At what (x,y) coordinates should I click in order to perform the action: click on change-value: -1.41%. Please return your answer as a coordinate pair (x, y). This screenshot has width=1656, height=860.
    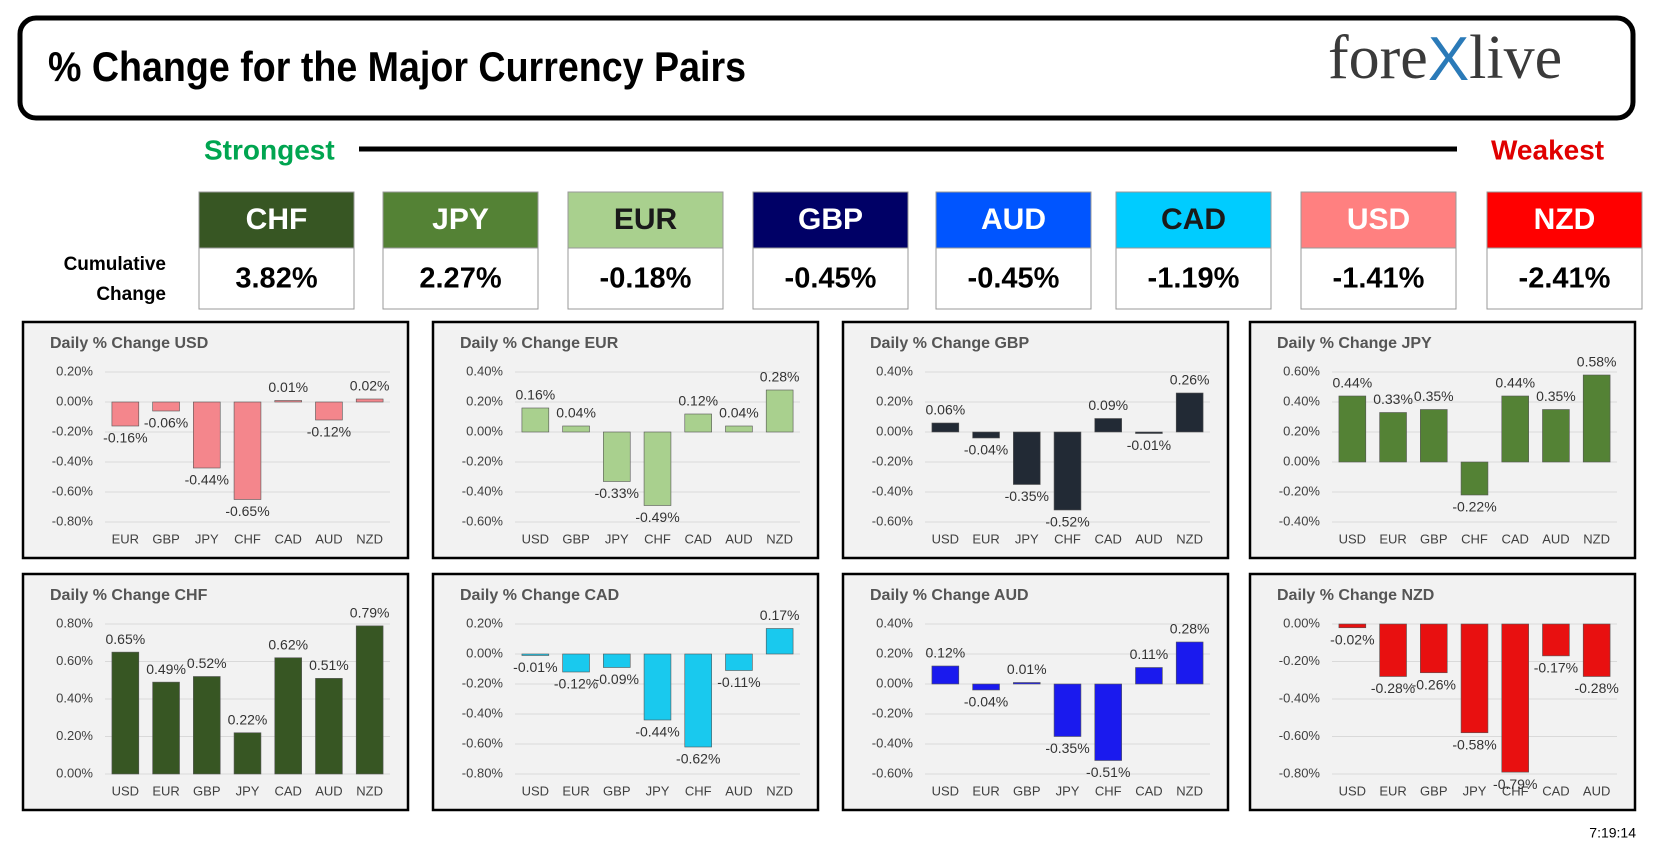
    Looking at the image, I should click on (1379, 279).